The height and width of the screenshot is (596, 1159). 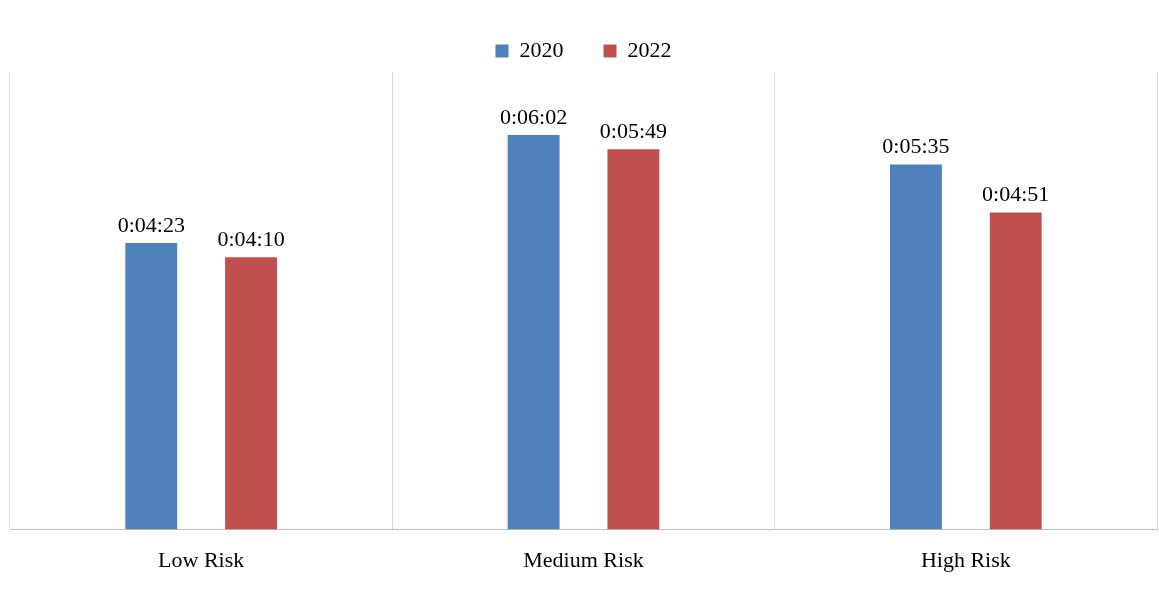 I want to click on data-label: 0:05:49, so click(x=633, y=131).